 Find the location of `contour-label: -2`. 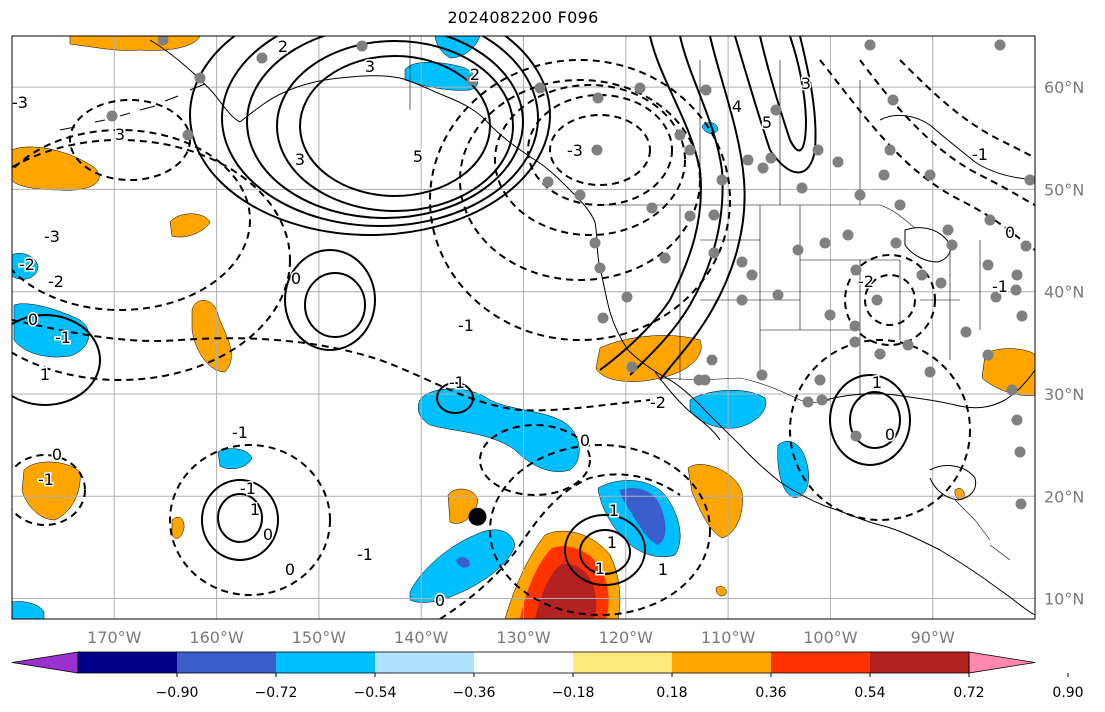

contour-label: -2 is located at coordinates (27, 264).